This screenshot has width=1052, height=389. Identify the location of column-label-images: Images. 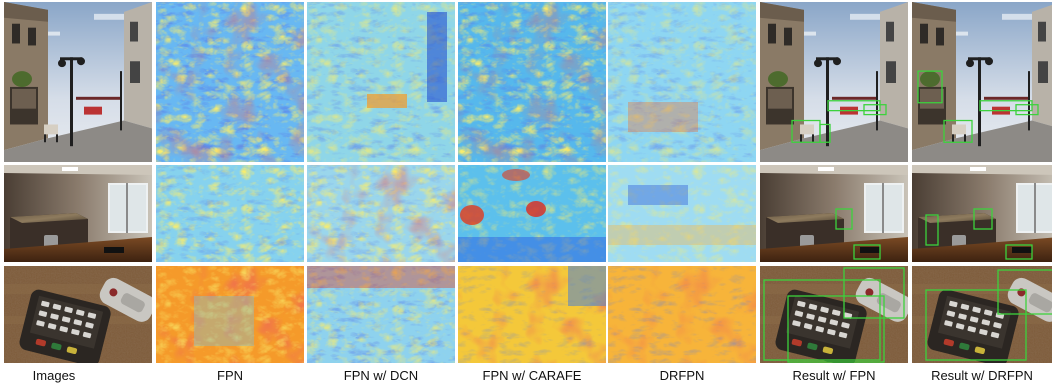
(54, 375).